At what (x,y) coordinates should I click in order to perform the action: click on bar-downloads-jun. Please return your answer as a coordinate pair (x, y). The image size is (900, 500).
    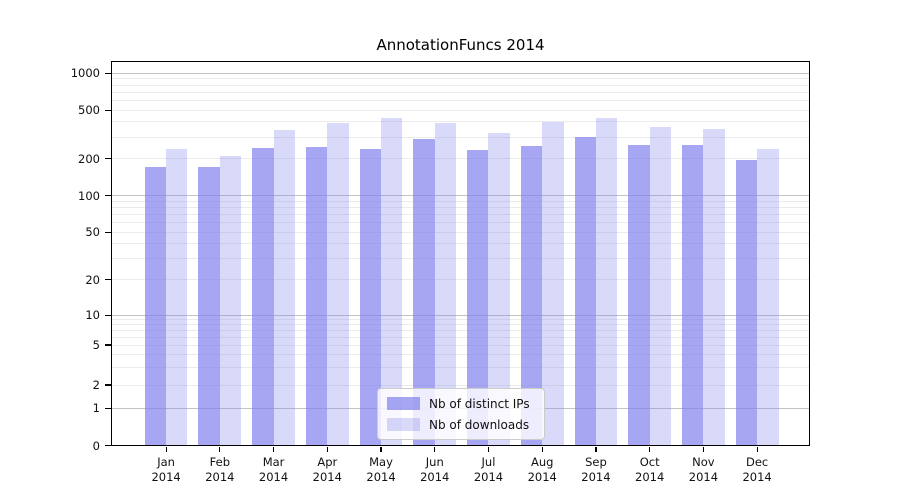
    Looking at the image, I should click on (445, 284).